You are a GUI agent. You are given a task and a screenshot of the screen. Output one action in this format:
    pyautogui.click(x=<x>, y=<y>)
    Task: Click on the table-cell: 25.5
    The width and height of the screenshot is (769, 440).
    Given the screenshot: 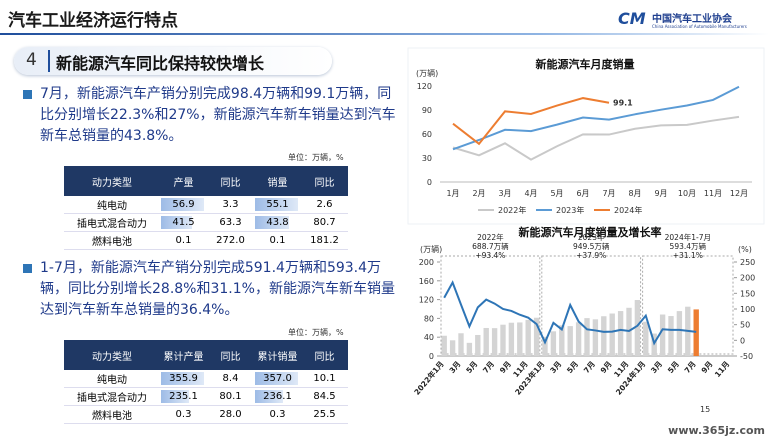 What is the action you would take?
    pyautogui.click(x=324, y=414)
    